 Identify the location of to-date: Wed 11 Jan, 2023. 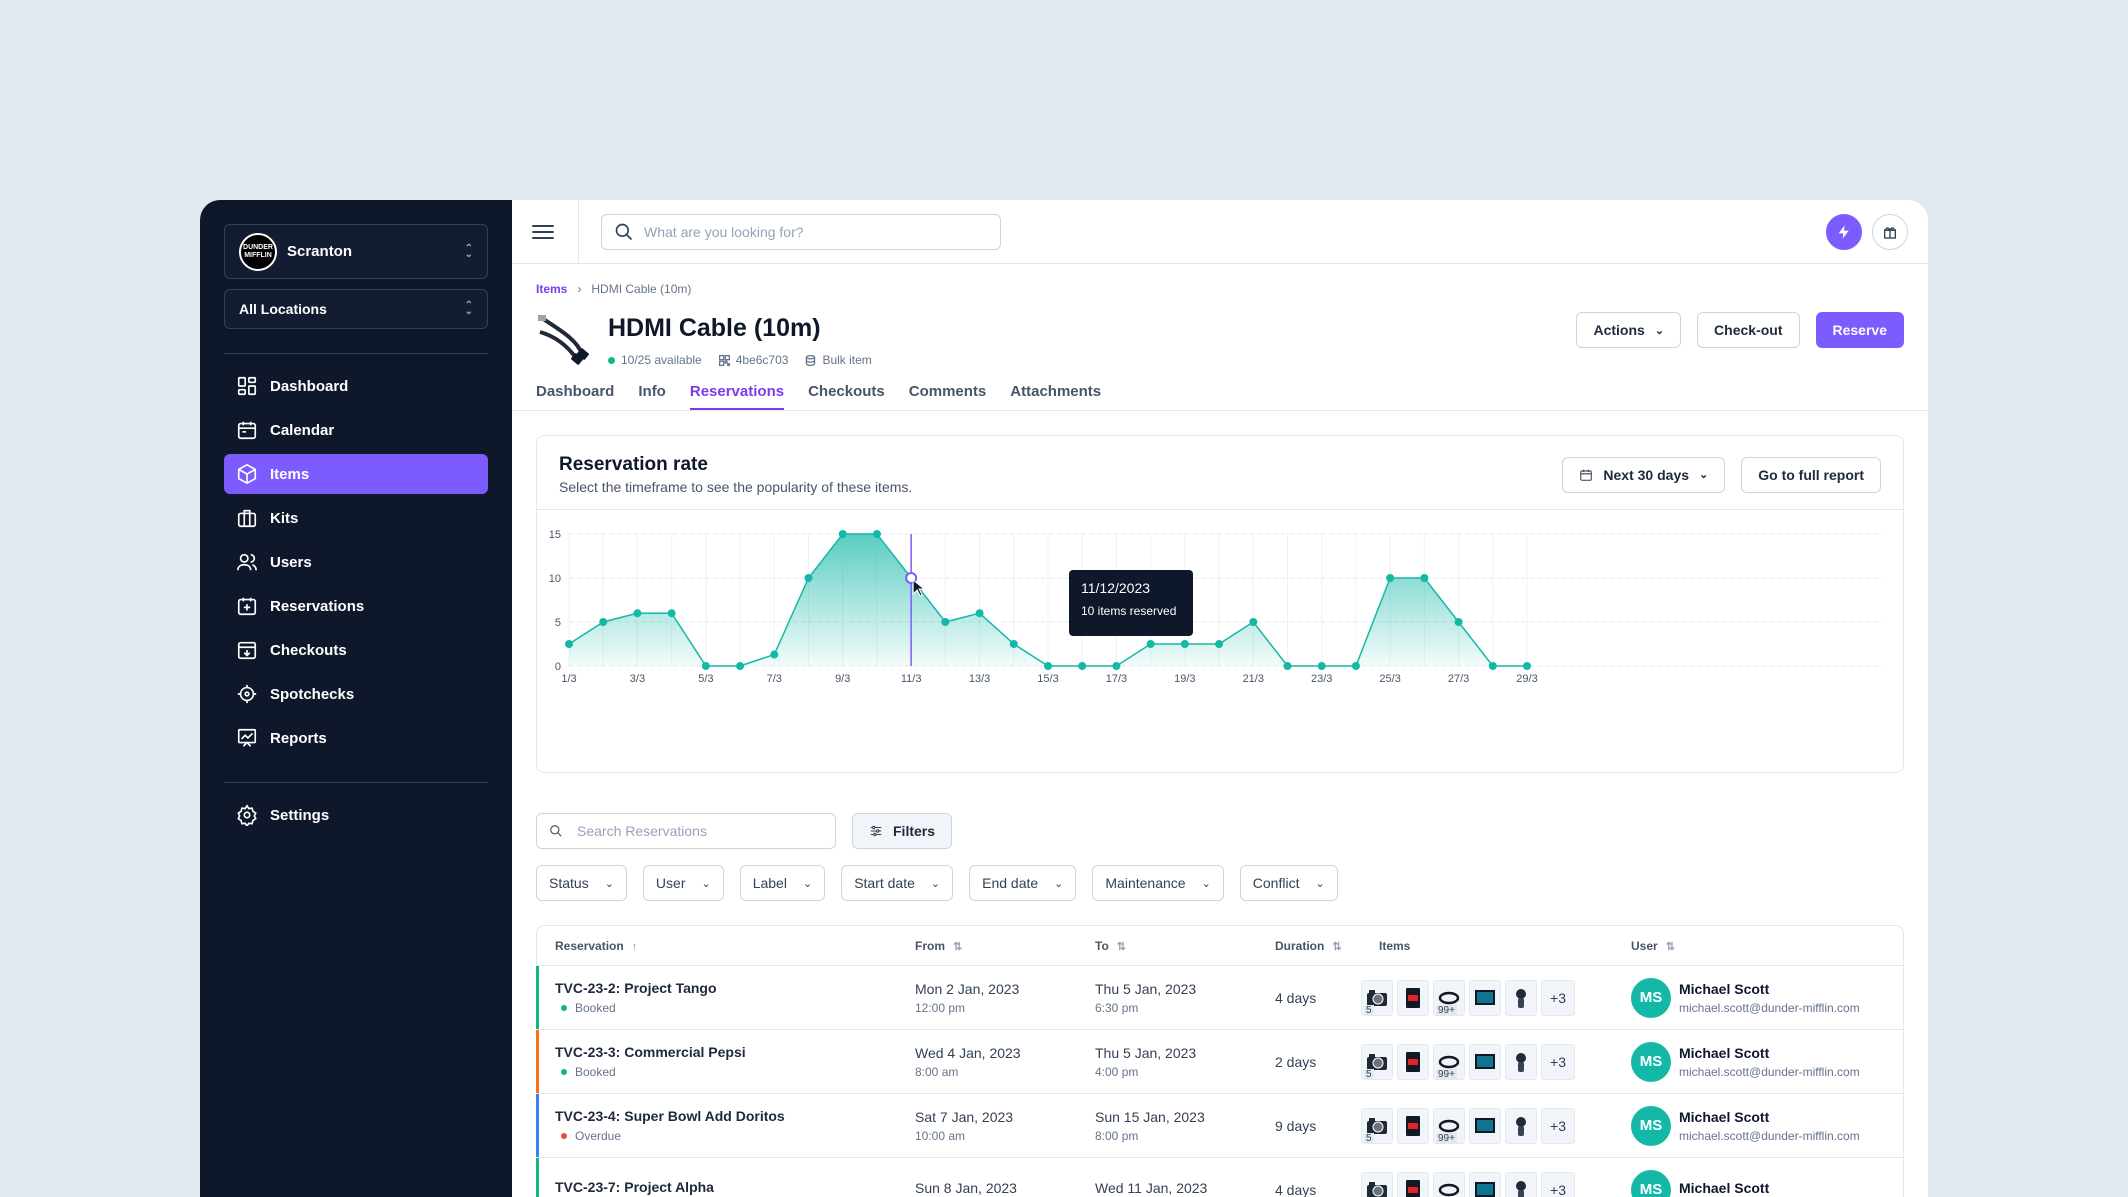
(1151, 1187).